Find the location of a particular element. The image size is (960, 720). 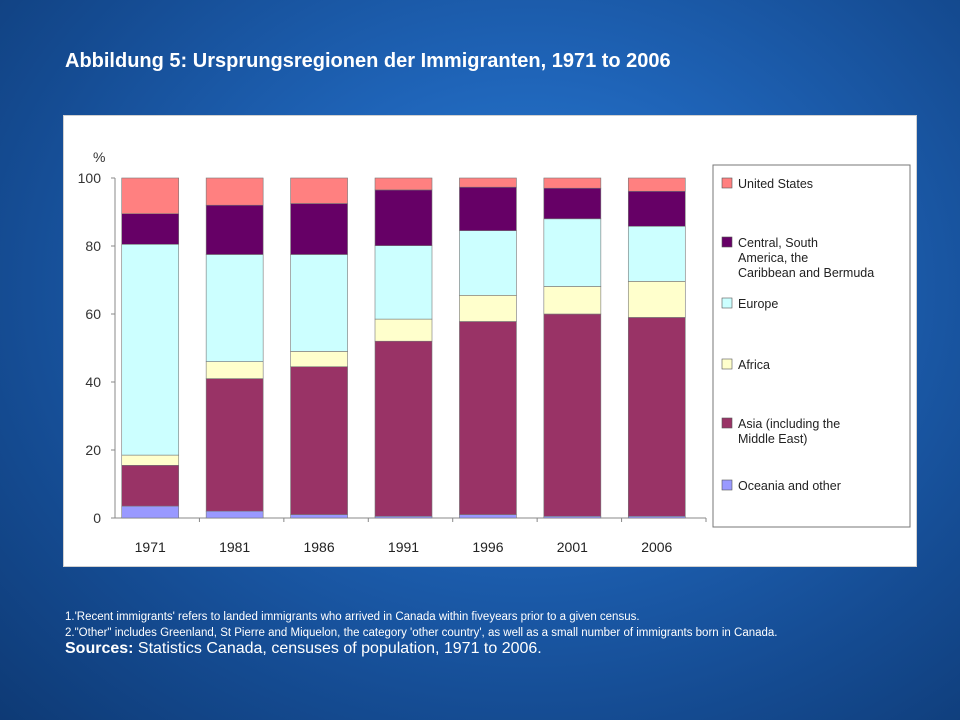

y-tick-label: 40 is located at coordinates (93, 382).